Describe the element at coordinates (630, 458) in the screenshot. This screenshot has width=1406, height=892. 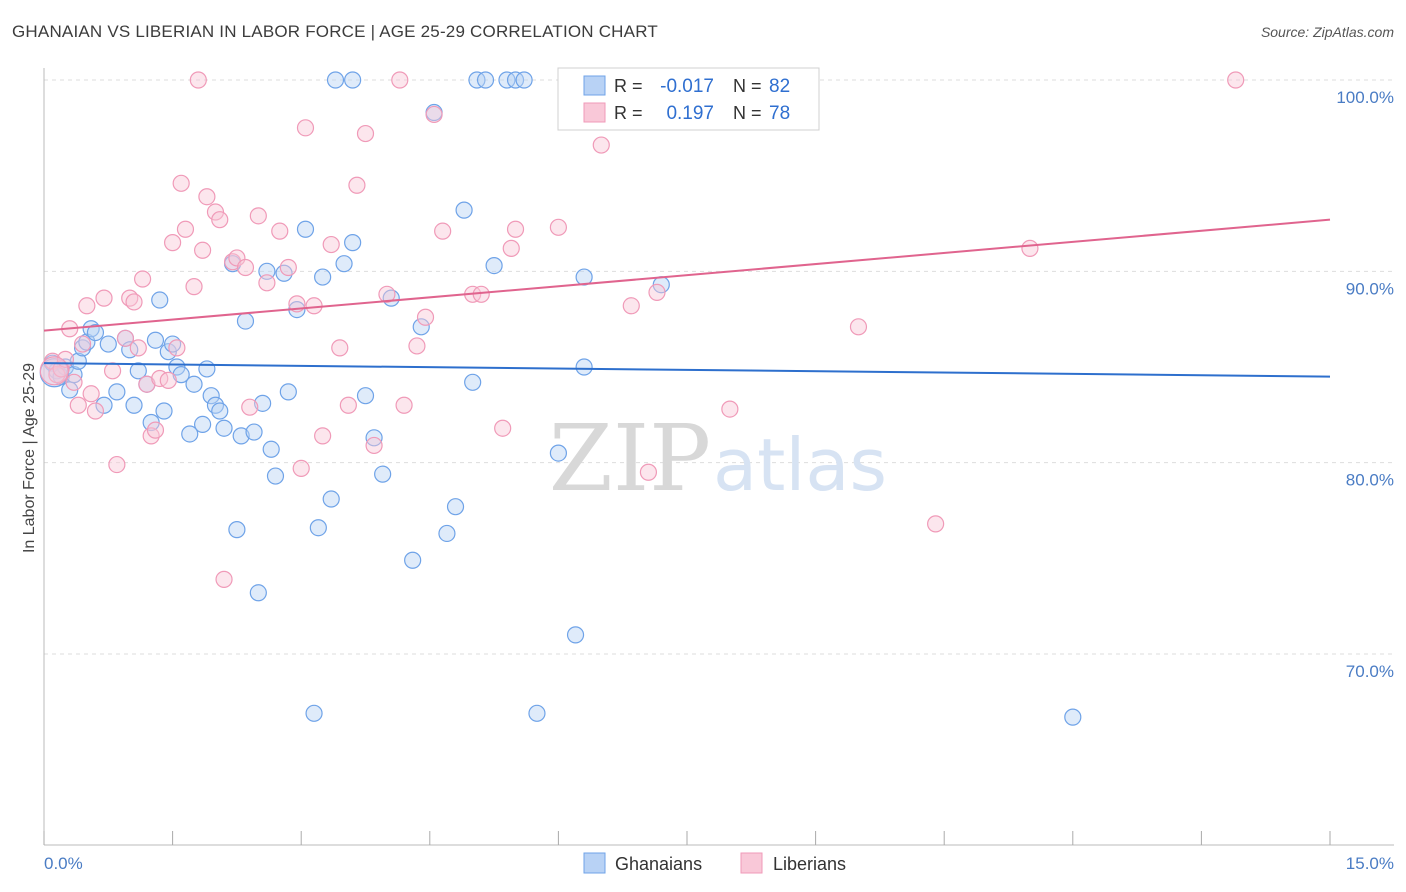
I see `watermark-zip: ZIP` at that location.